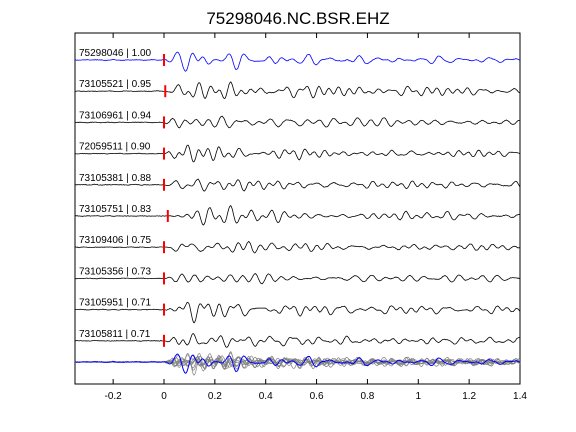 The image size is (576, 432). Describe the element at coordinates (419, 396) in the screenshot. I see `x-tick-label: 1` at that location.